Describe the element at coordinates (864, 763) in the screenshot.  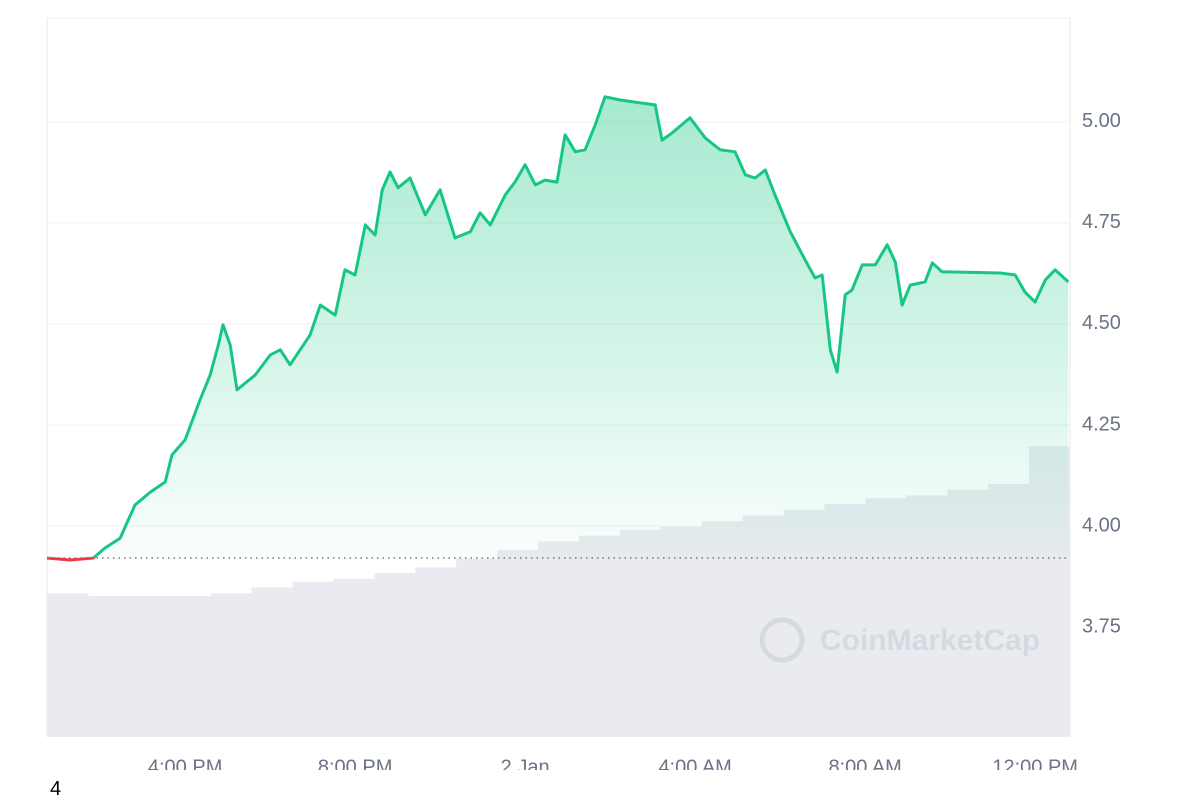
I see `x-tick-label: 8:00 AM` at that location.